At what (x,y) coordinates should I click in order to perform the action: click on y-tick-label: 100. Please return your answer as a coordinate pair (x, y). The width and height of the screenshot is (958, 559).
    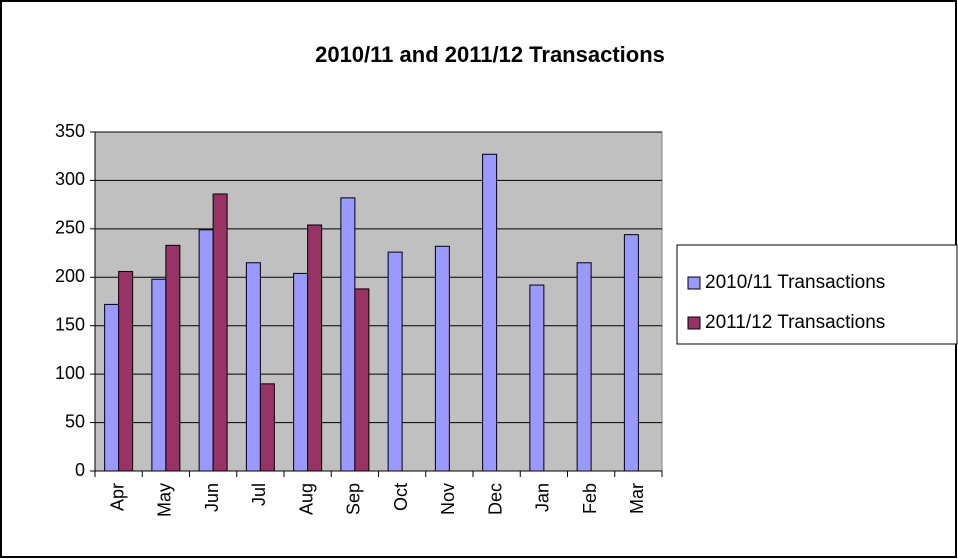
    Looking at the image, I should click on (70, 373).